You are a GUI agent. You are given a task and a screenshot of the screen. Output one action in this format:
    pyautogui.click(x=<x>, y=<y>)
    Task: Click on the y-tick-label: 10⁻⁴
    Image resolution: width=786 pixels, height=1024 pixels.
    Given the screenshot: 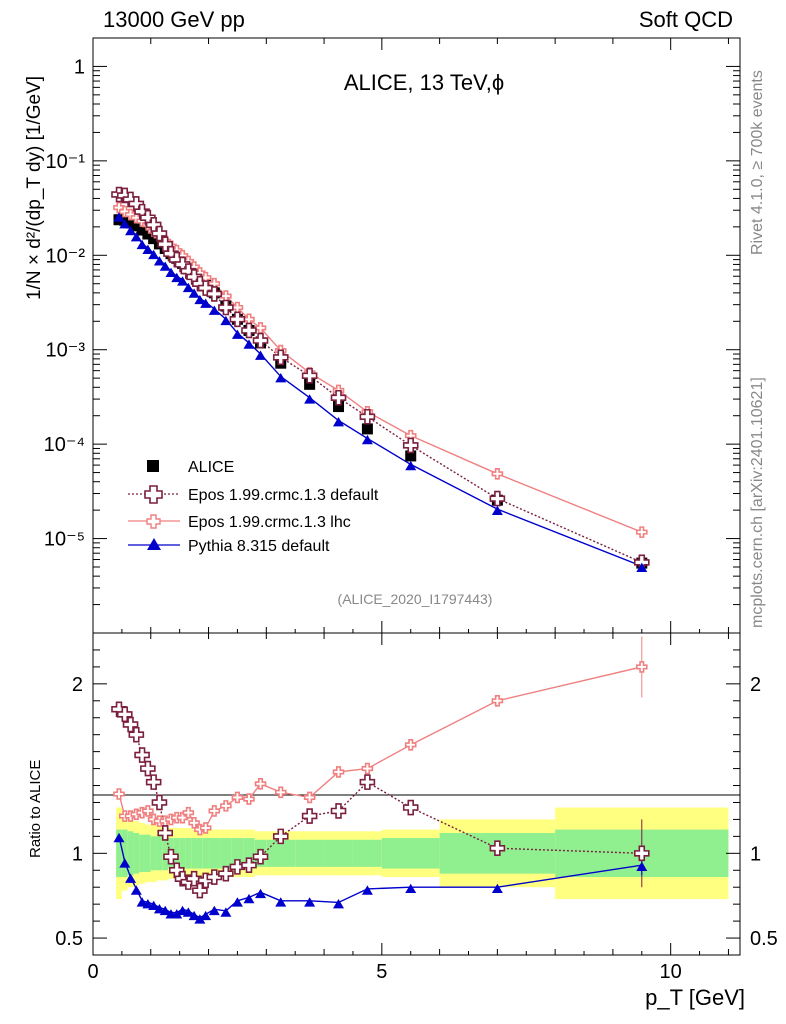 What is the action you would take?
    pyautogui.click(x=64, y=445)
    